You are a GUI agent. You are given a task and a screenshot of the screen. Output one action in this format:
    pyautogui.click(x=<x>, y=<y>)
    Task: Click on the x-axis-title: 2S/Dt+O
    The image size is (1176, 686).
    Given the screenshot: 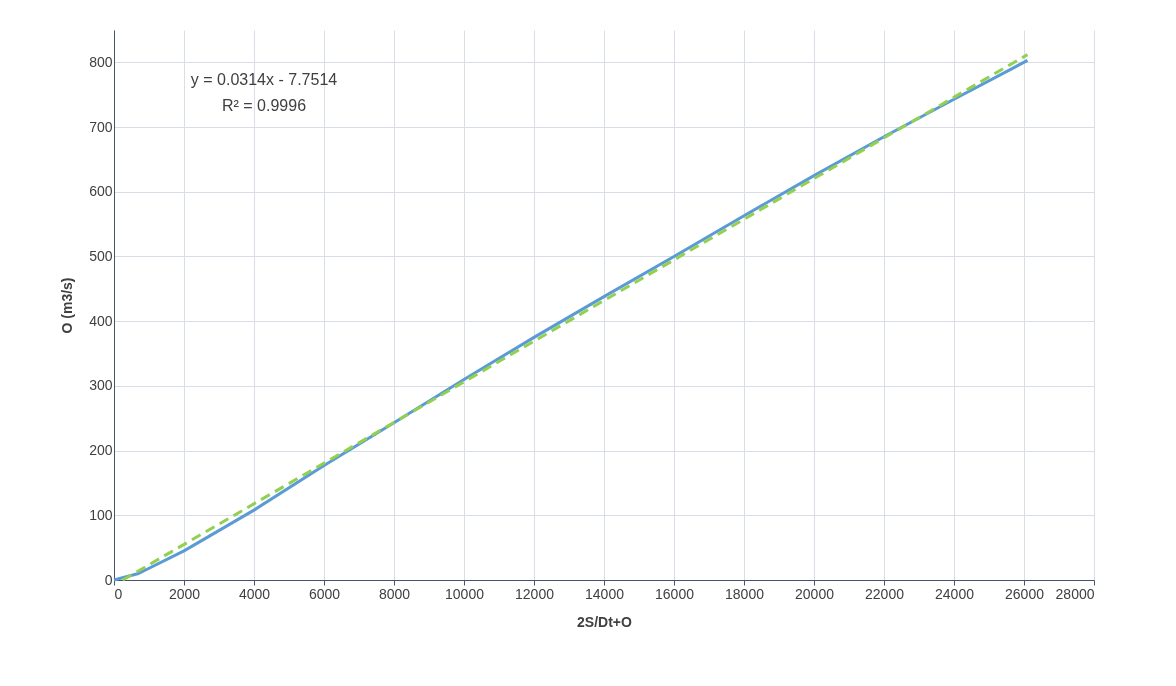 What is the action you would take?
    pyautogui.click(x=605, y=621)
    